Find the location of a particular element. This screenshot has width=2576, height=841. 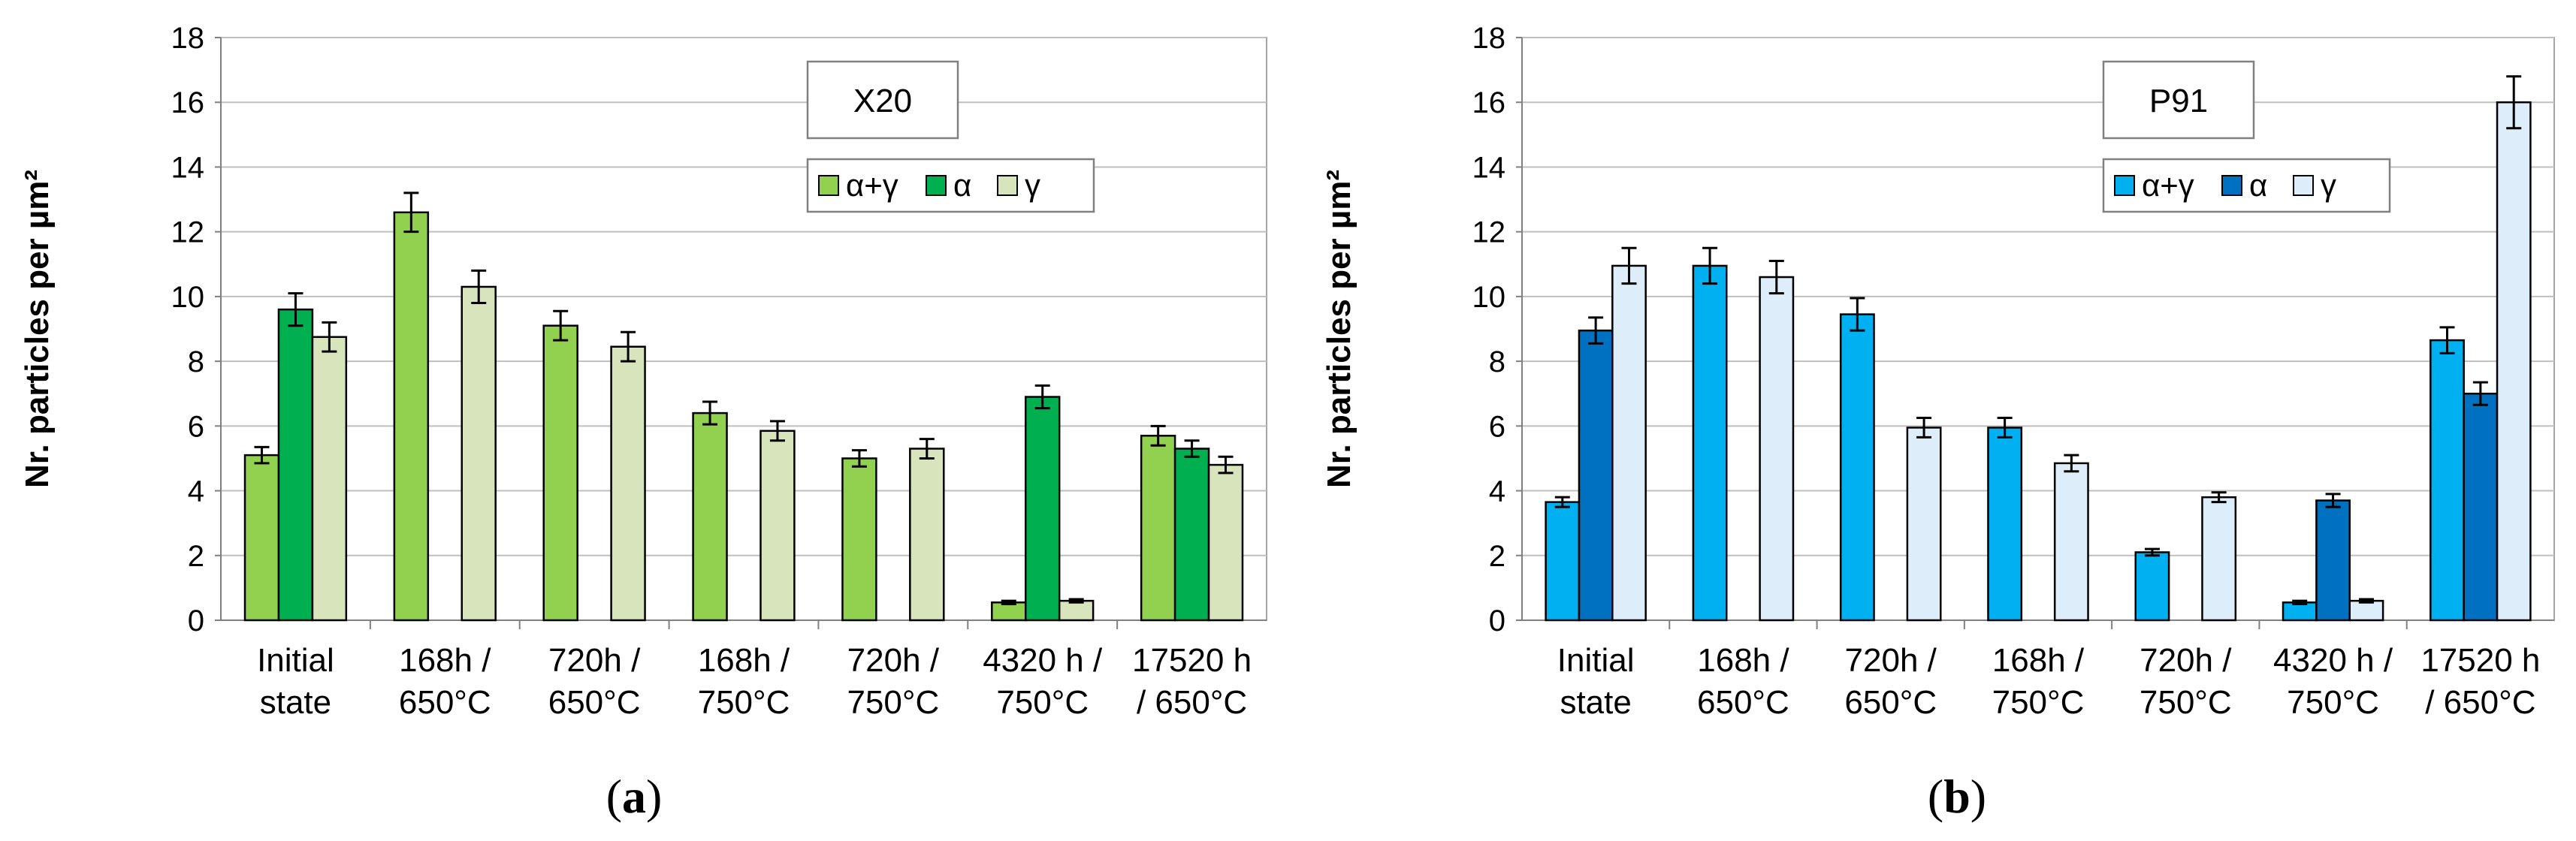

legend-label: α+γ is located at coordinates (872, 185).